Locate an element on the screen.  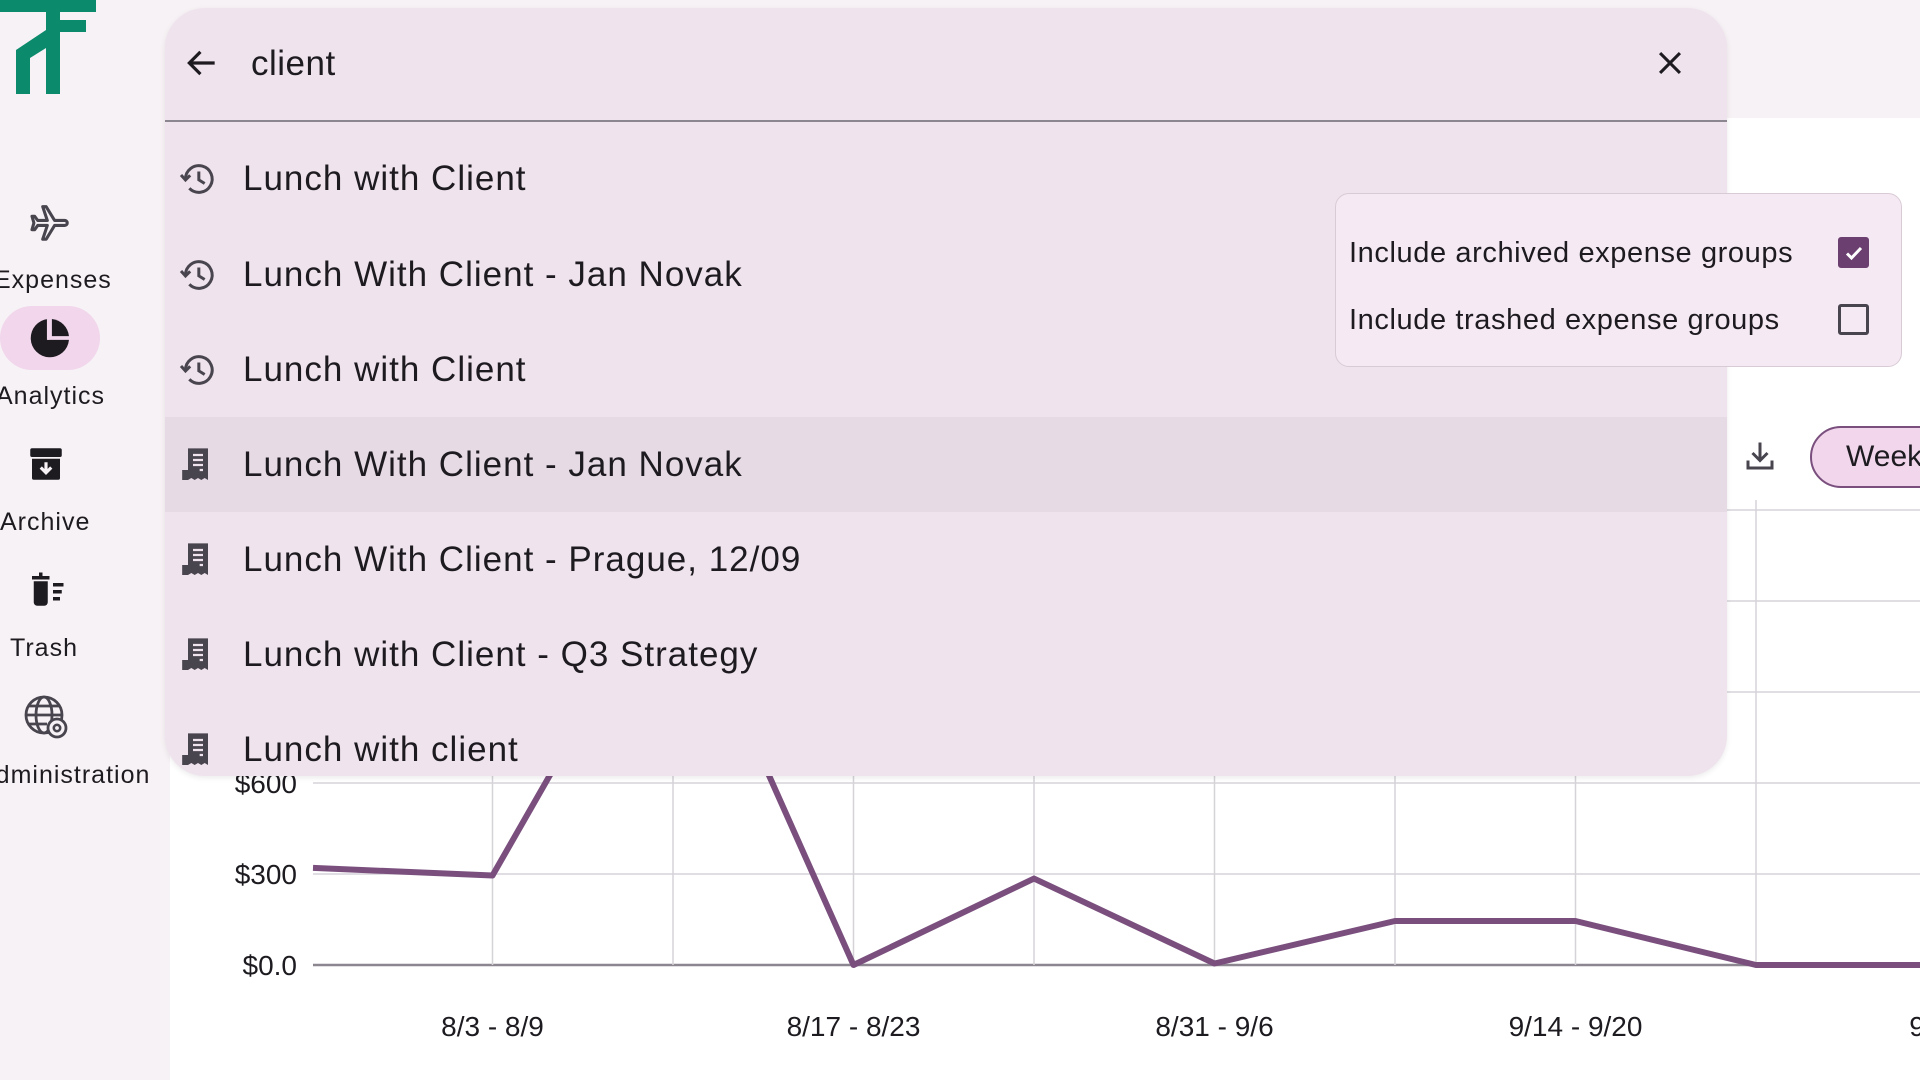
expense-suggestion-item: Lunch with client is located at coordinates (946, 739).